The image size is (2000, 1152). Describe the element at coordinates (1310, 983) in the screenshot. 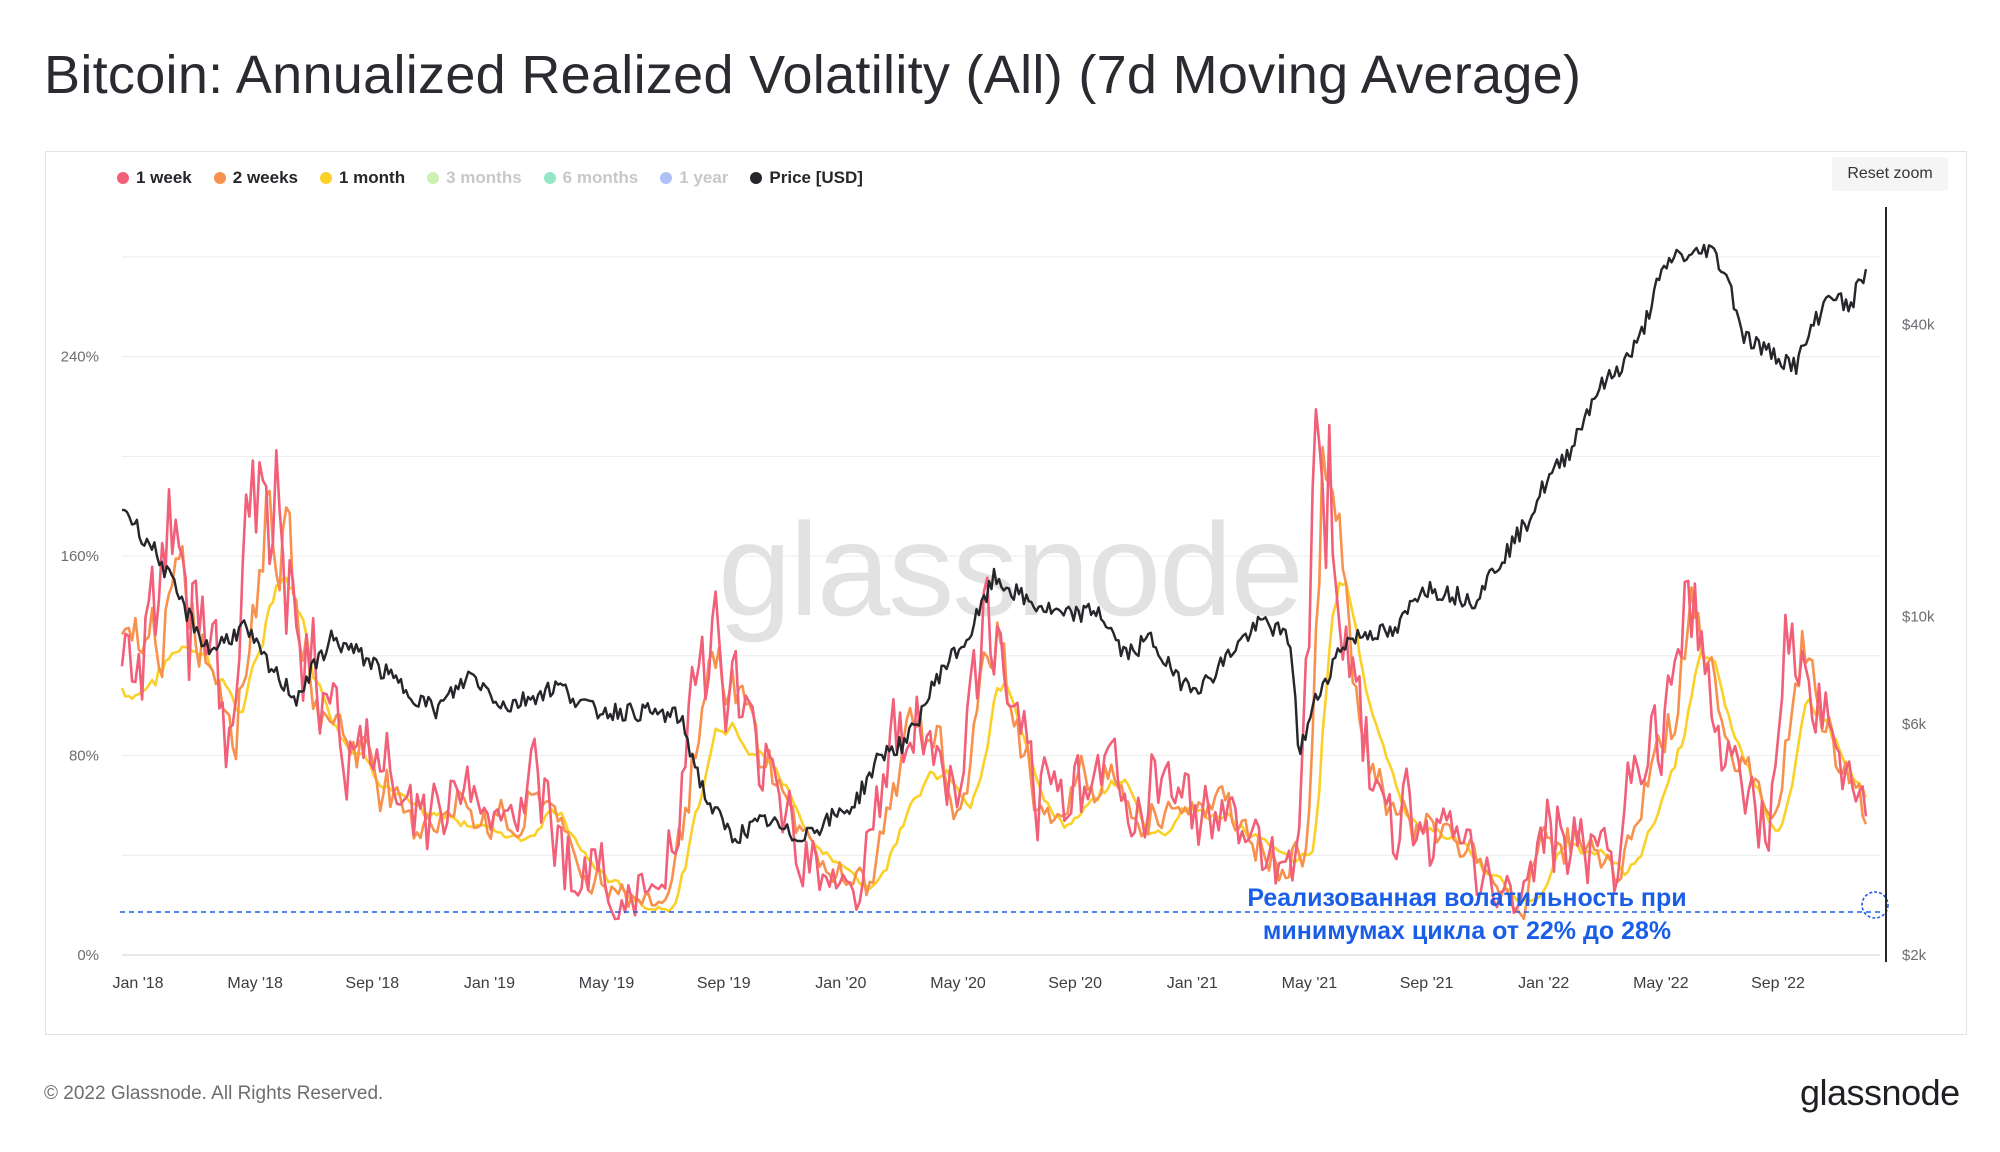

I see `x-tick-label: May '21` at that location.